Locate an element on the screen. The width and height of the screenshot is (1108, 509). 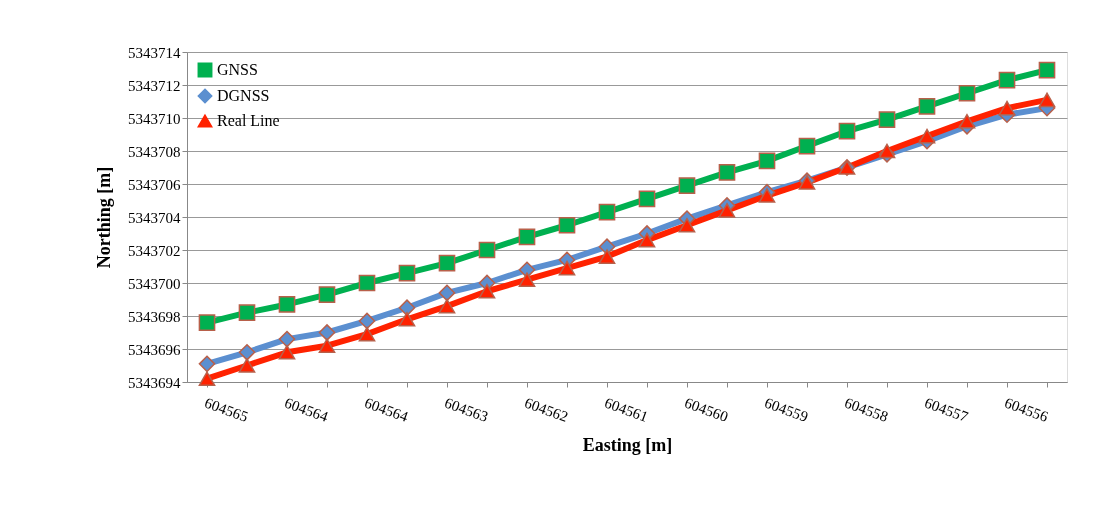
y-tick-label: 5343706 is located at coordinates (154, 184).